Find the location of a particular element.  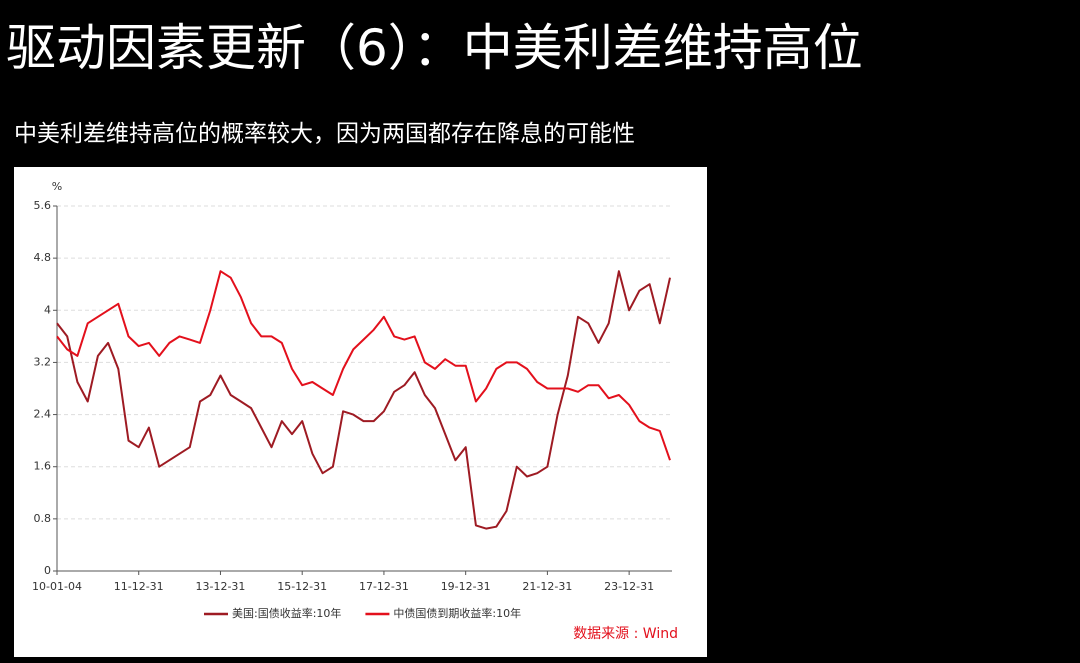

slide-title: 驱动因素更新（6）：中美利差维持高位 is located at coordinates (434, 48).